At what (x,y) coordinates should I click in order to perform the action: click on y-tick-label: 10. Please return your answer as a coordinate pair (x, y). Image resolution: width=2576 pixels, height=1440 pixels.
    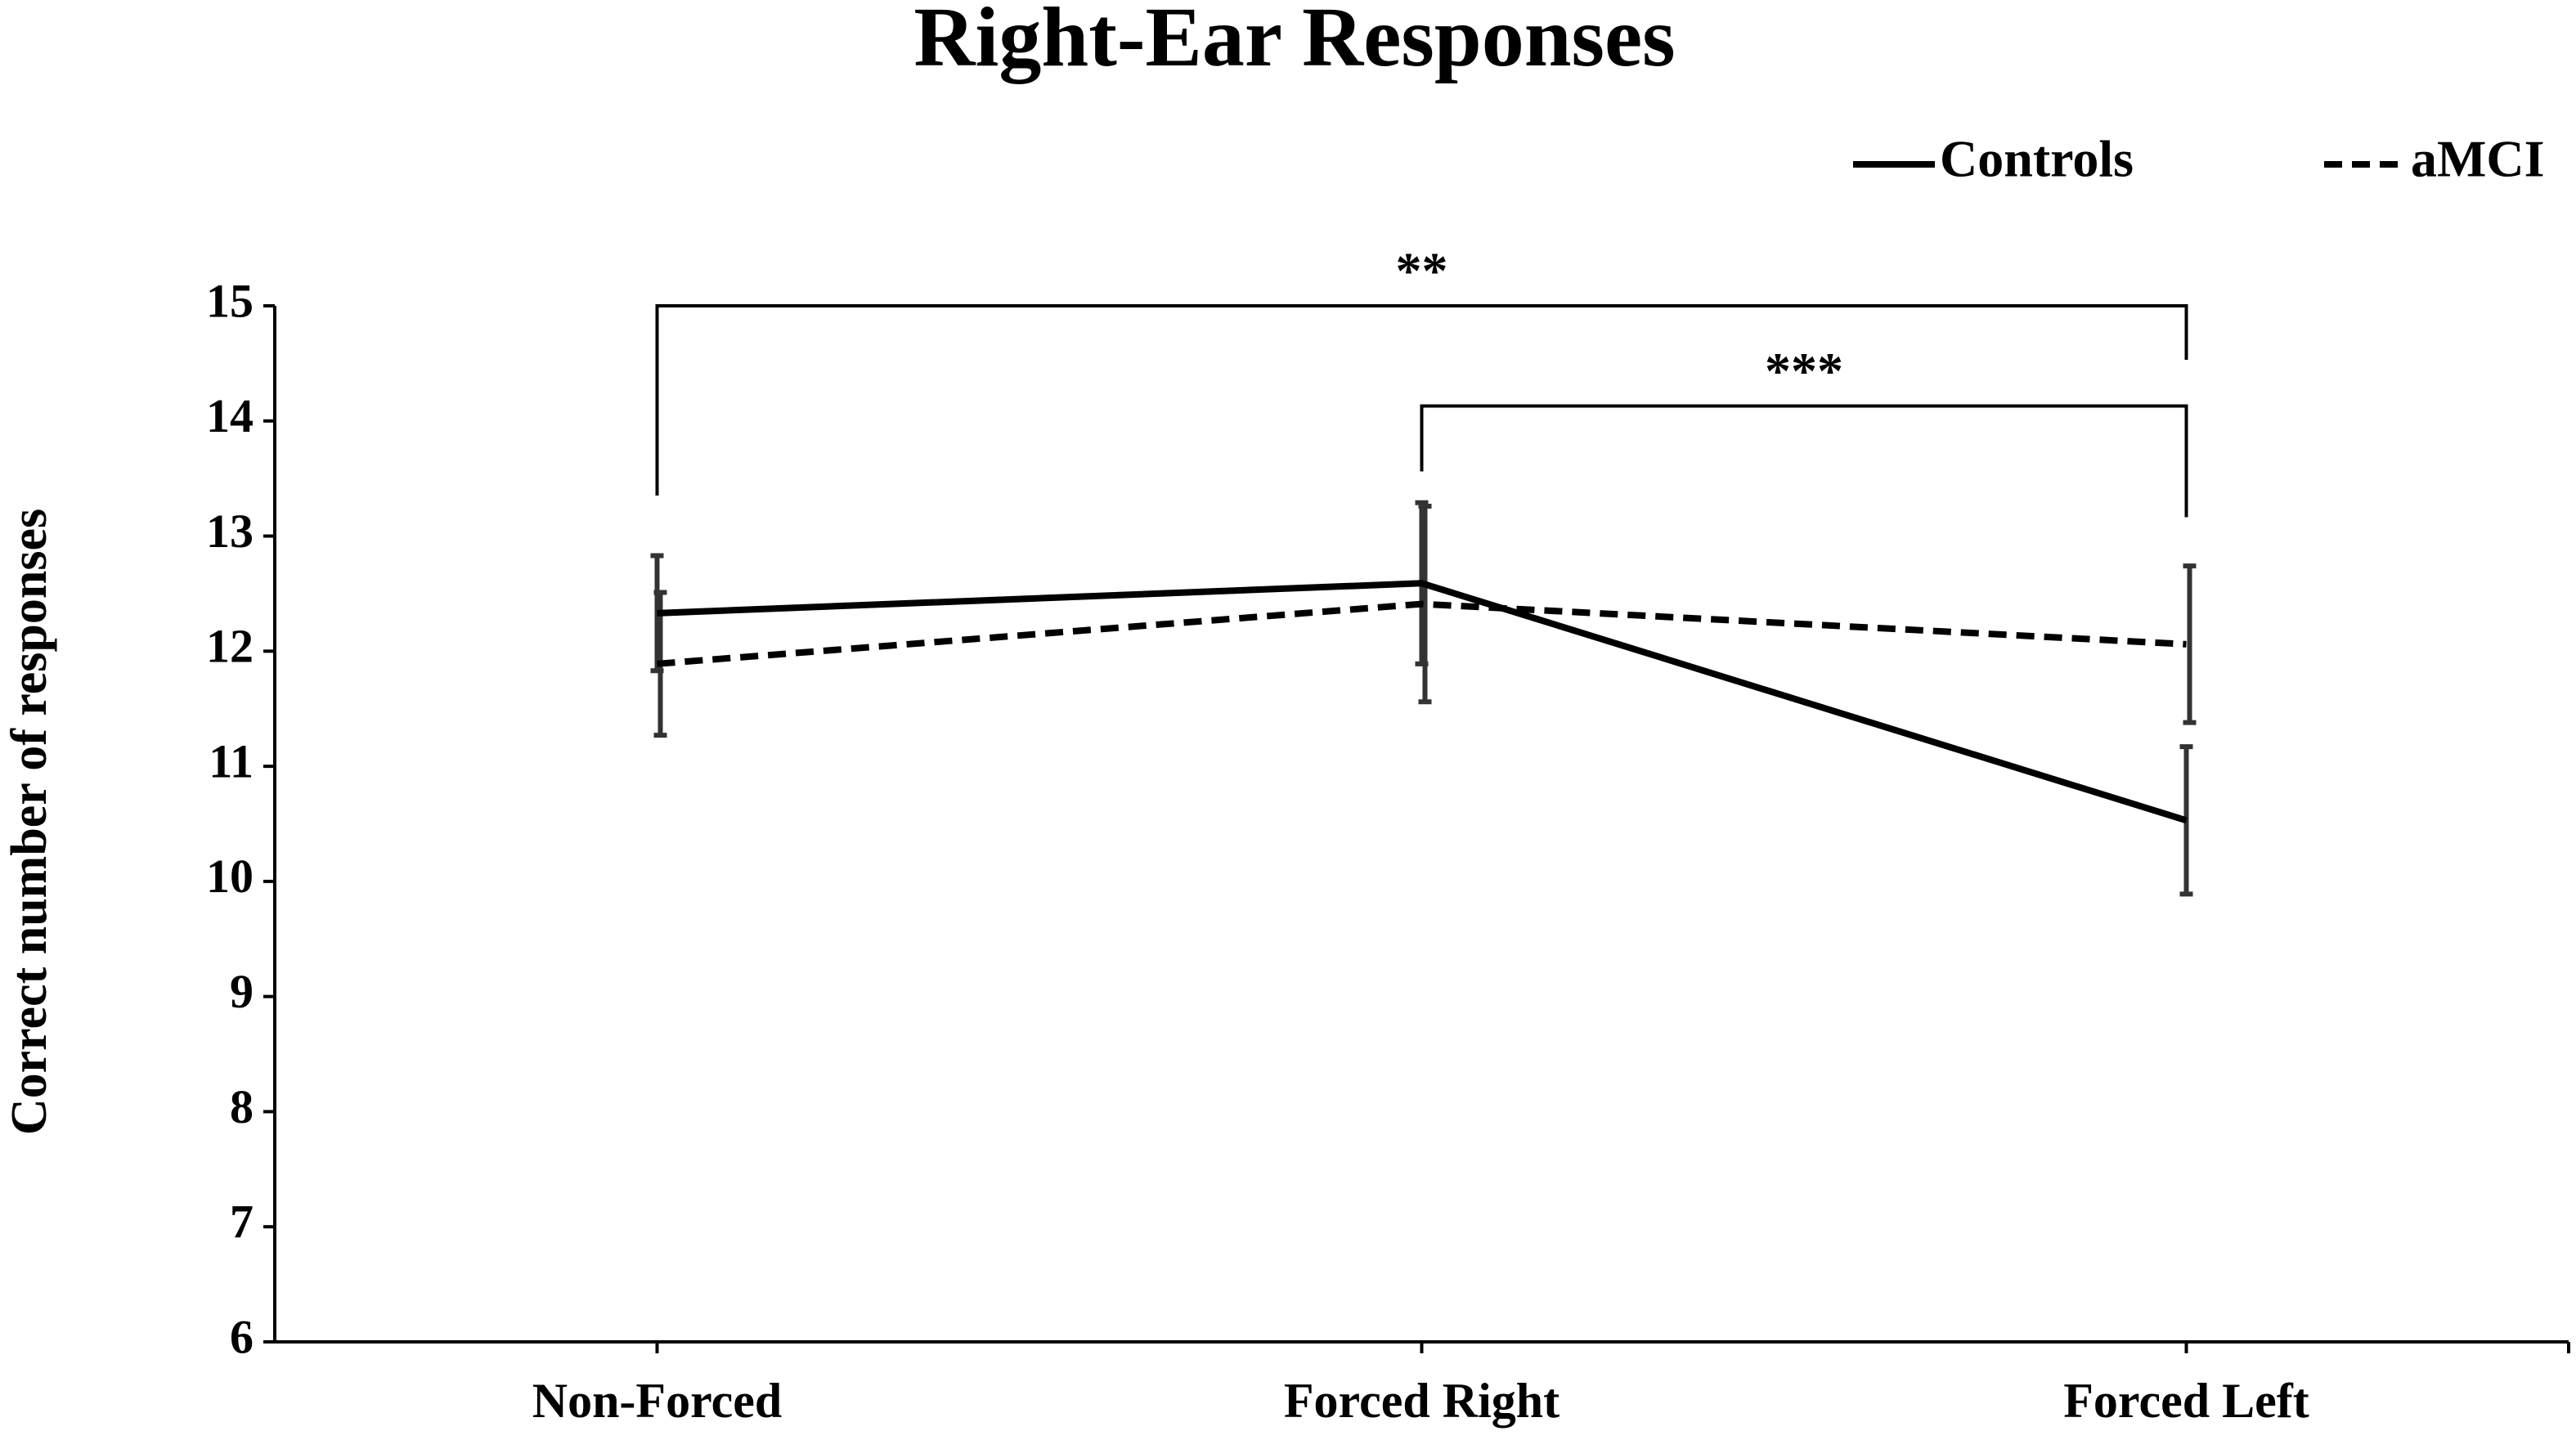
    Looking at the image, I should click on (230, 876).